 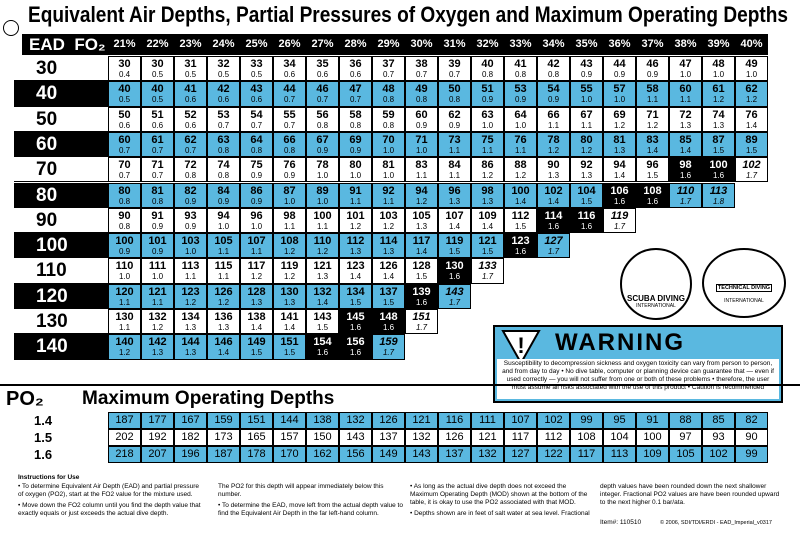 What do you see at coordinates (421, 94) in the screenshot?
I see `depth-cell: 49 0.8` at bounding box center [421, 94].